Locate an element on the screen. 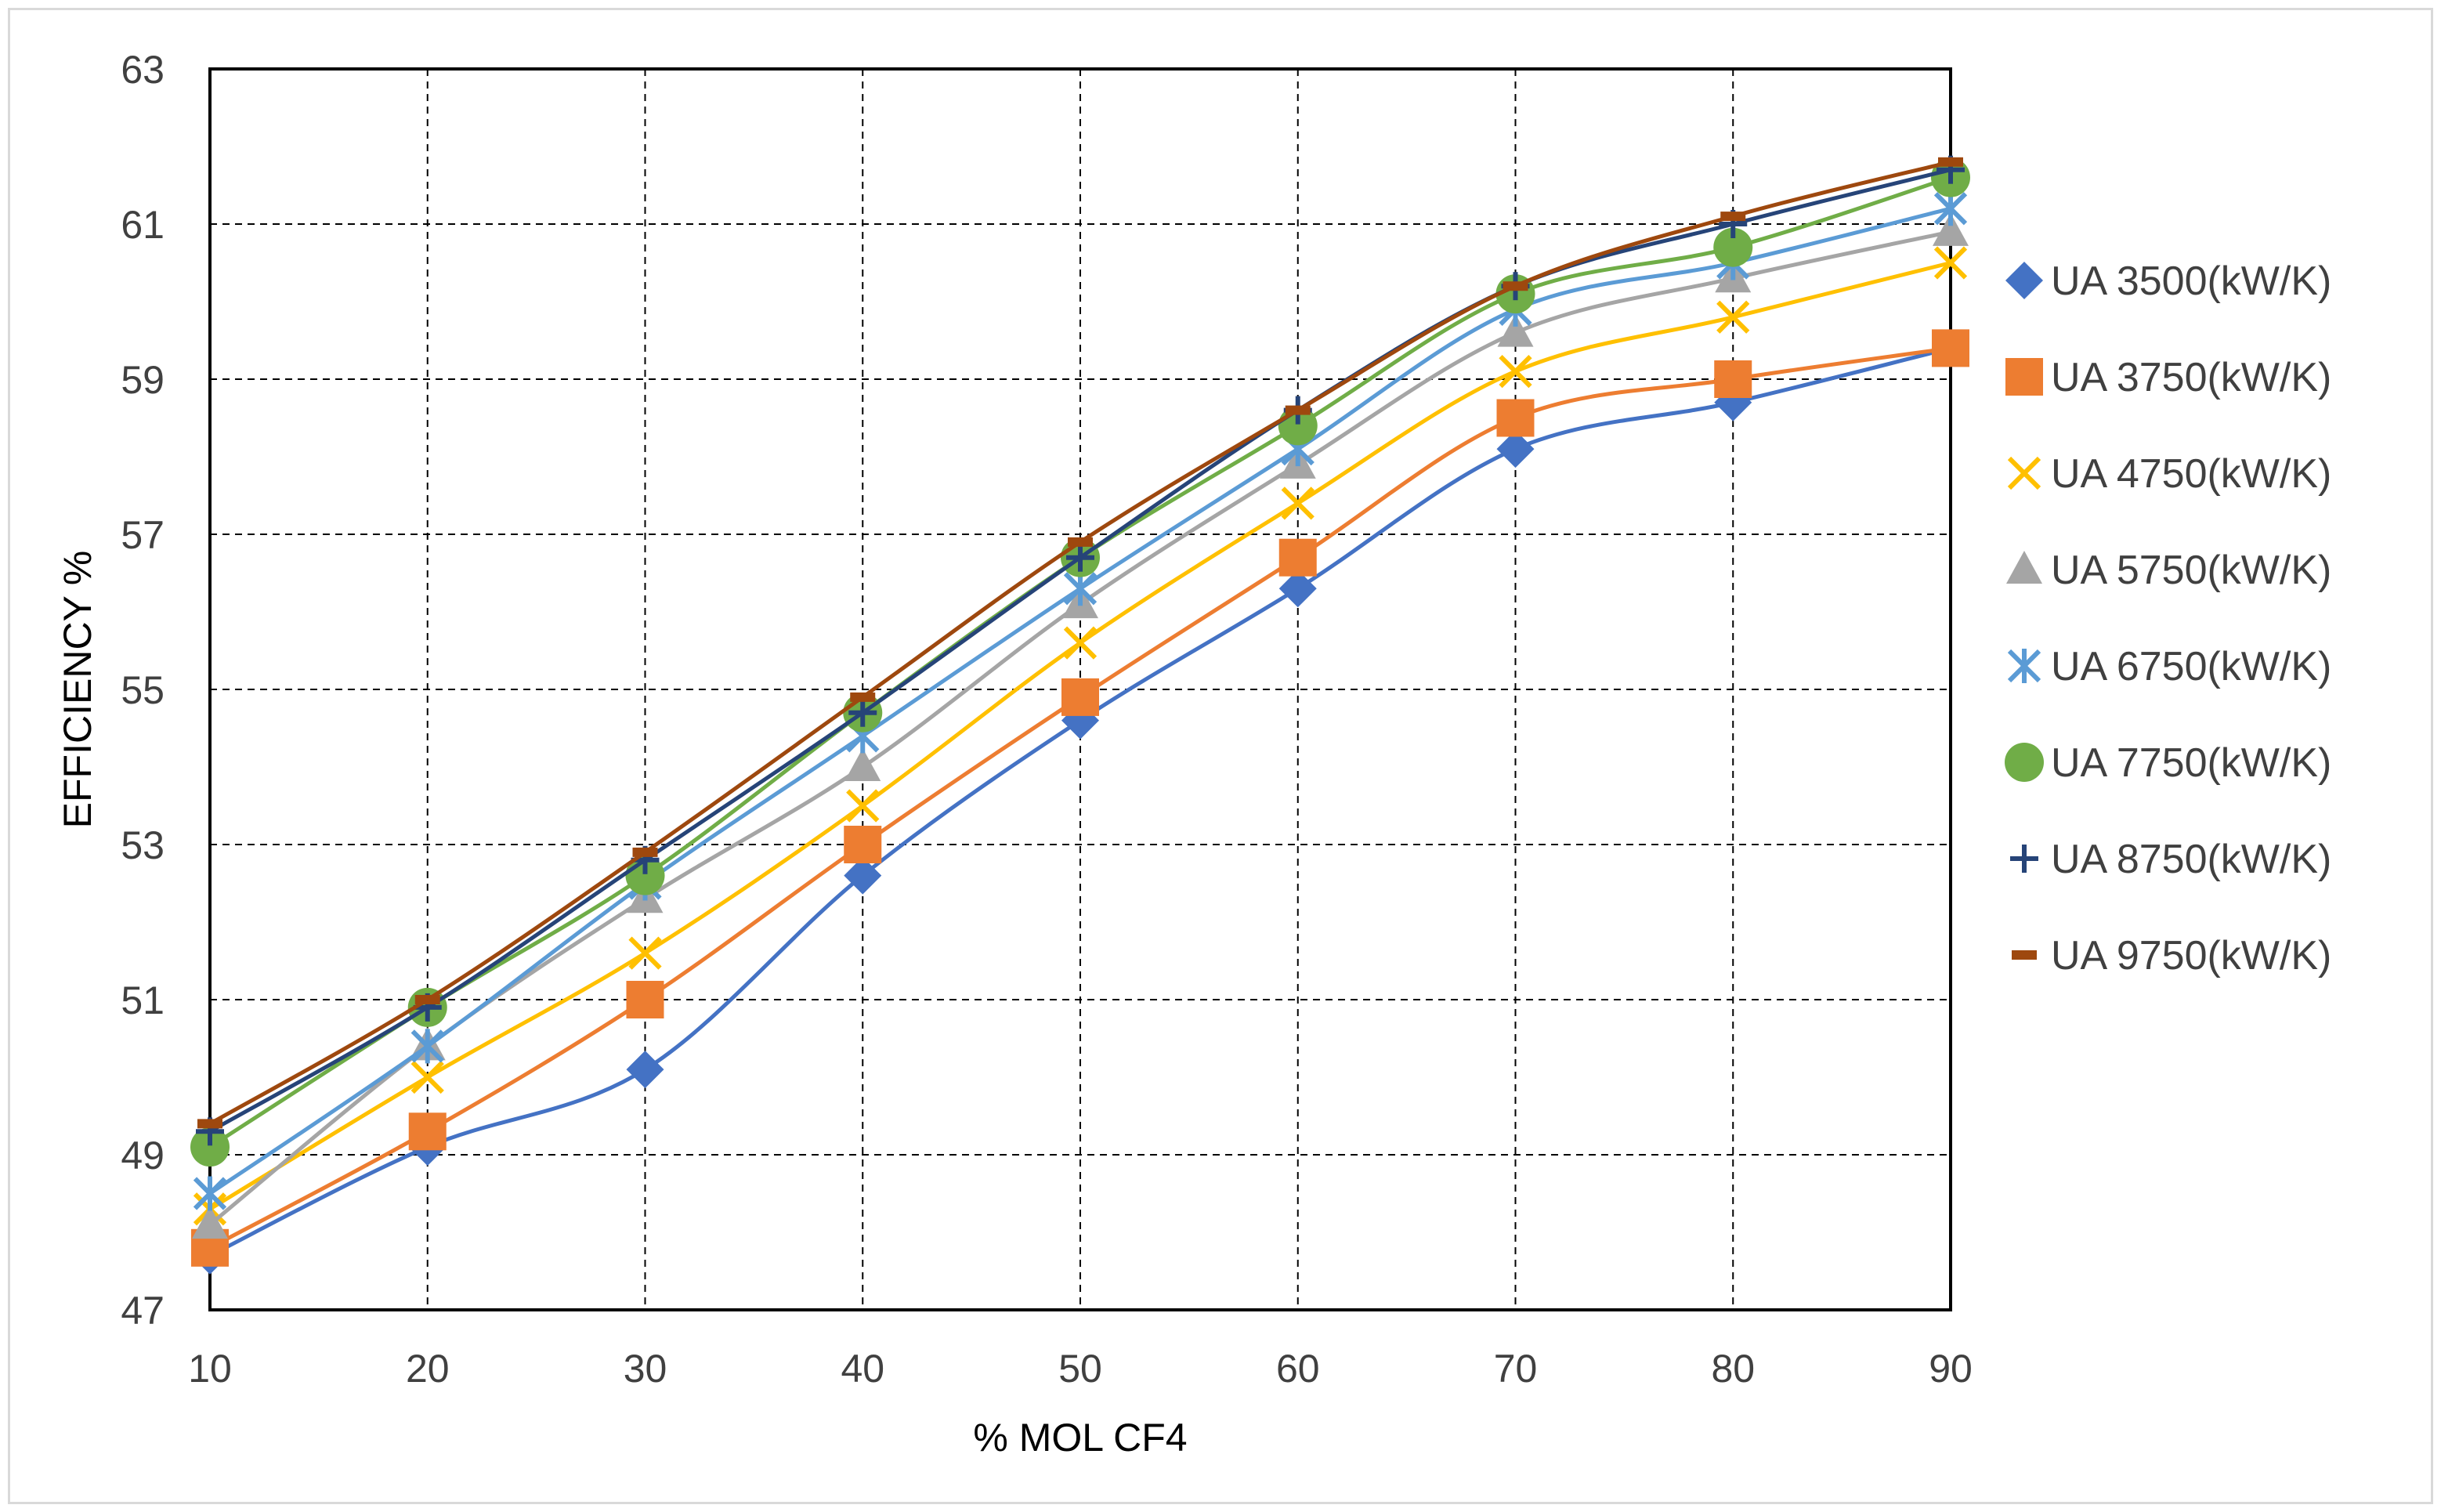 The image size is (2441, 1512). legend-item: UA 5750(kW/K) is located at coordinates (2168, 570).